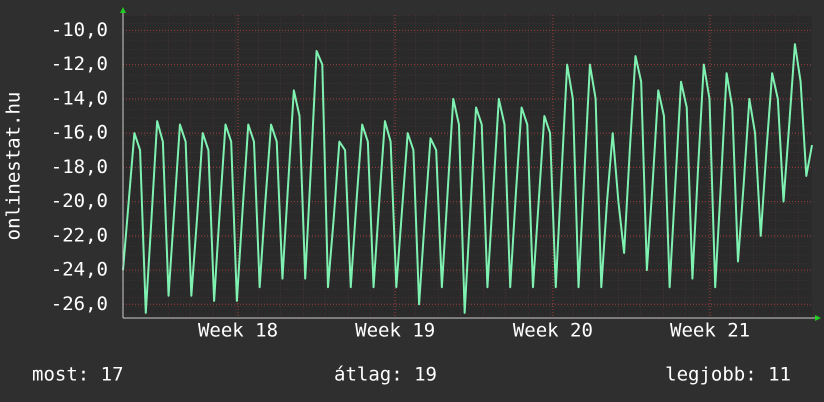  Describe the element at coordinates (385, 375) in the screenshot. I see `footer-stat: átlag: 19` at that location.